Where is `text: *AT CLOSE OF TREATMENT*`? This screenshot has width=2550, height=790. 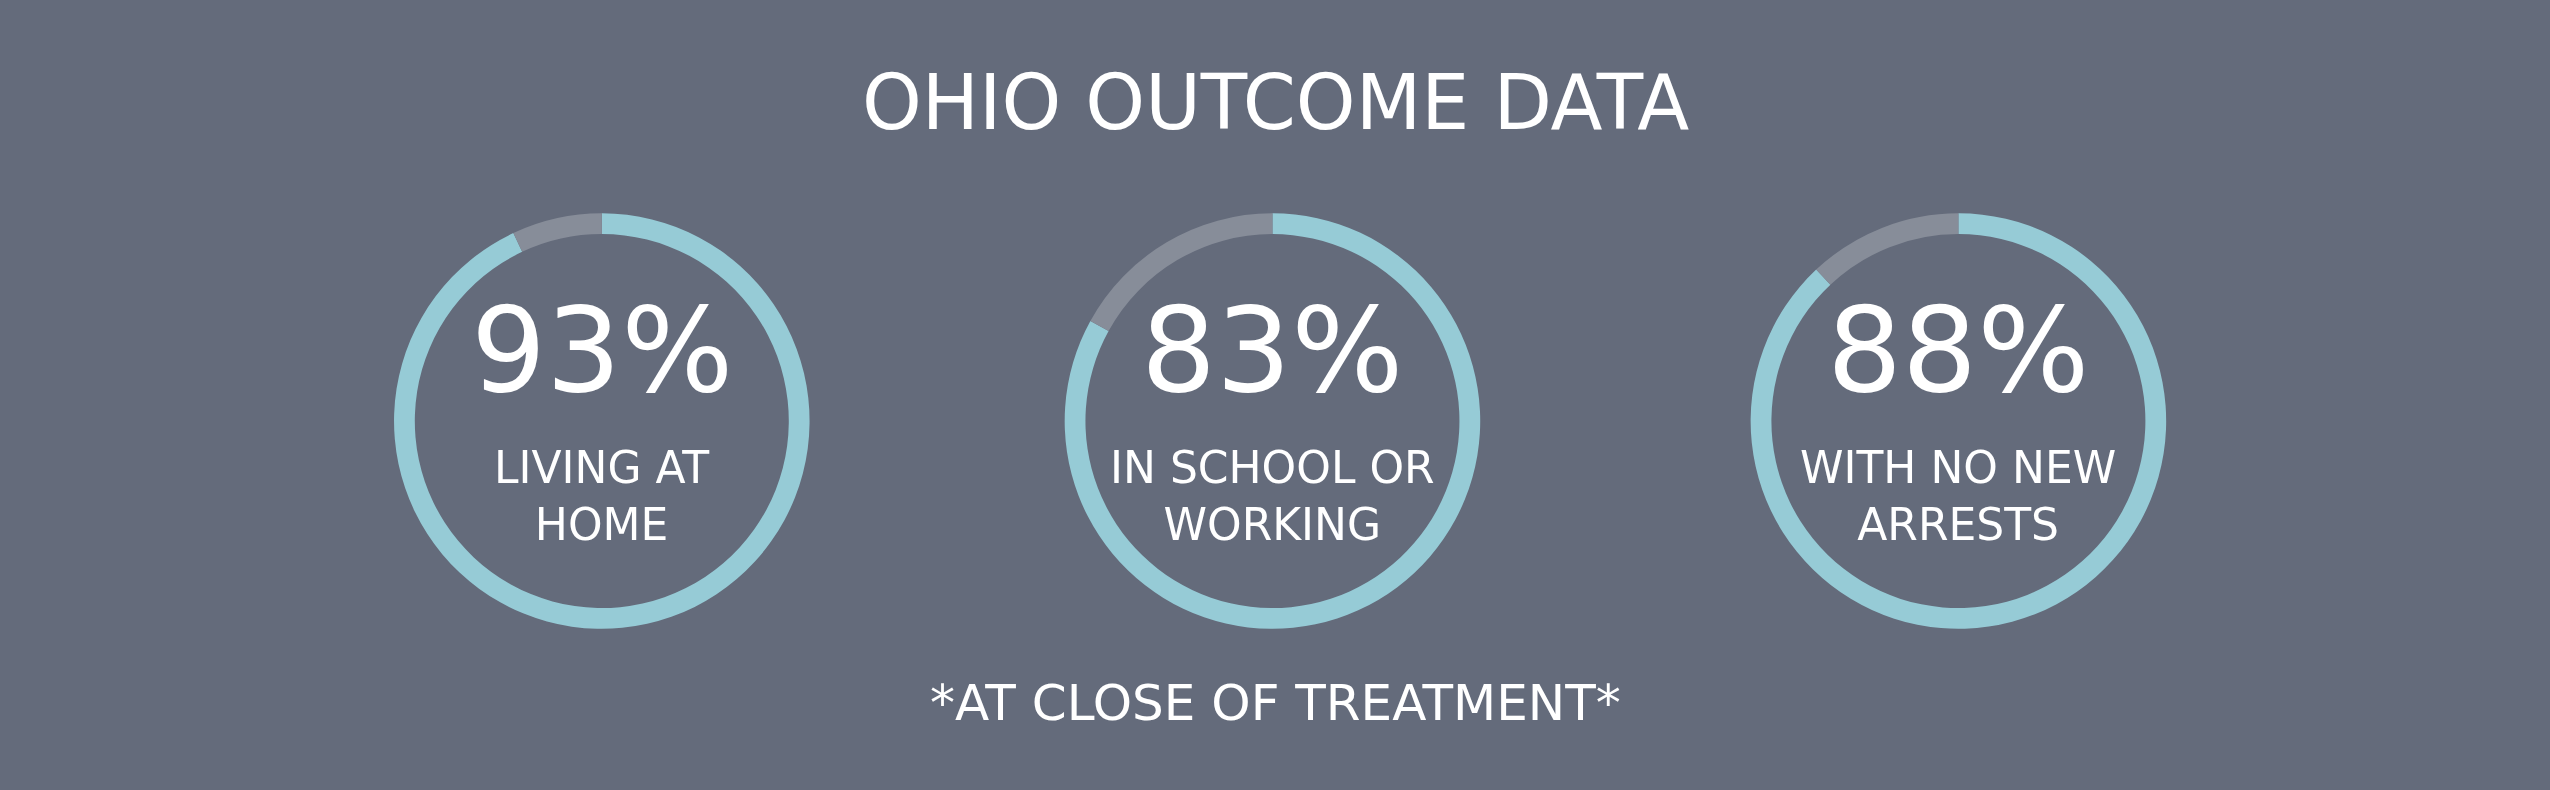
text: *AT CLOSE OF TREATMENT* is located at coordinates (1275, 703).